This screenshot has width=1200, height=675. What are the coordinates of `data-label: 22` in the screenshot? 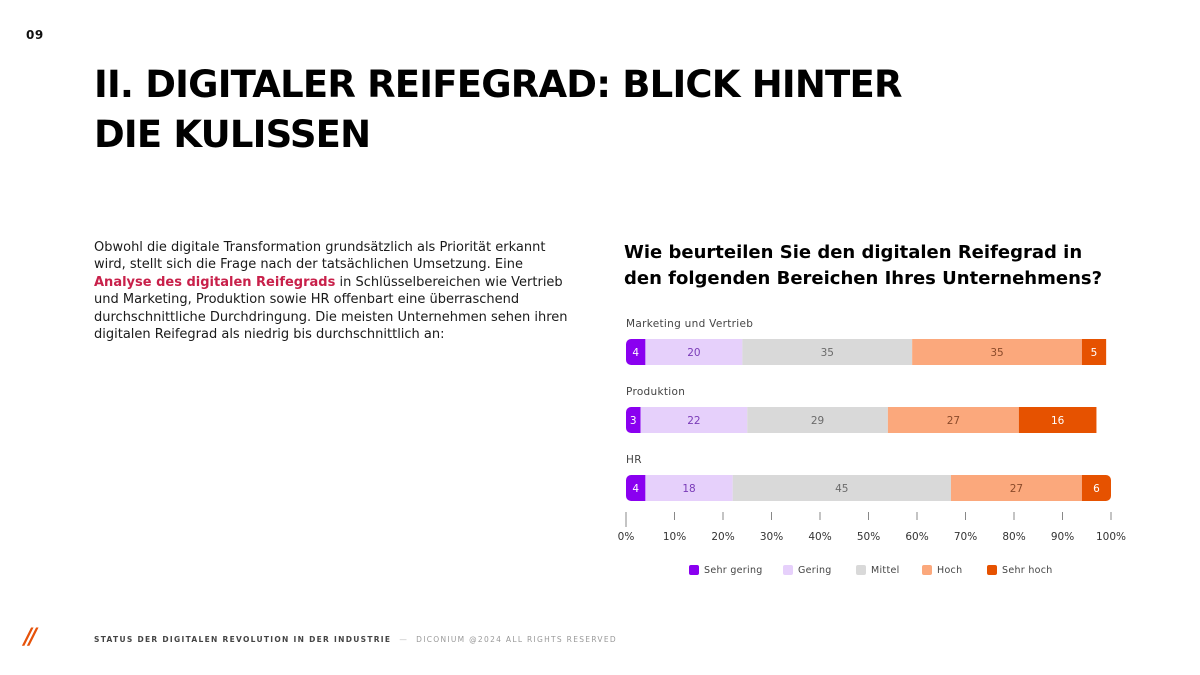 It's located at (693, 421).